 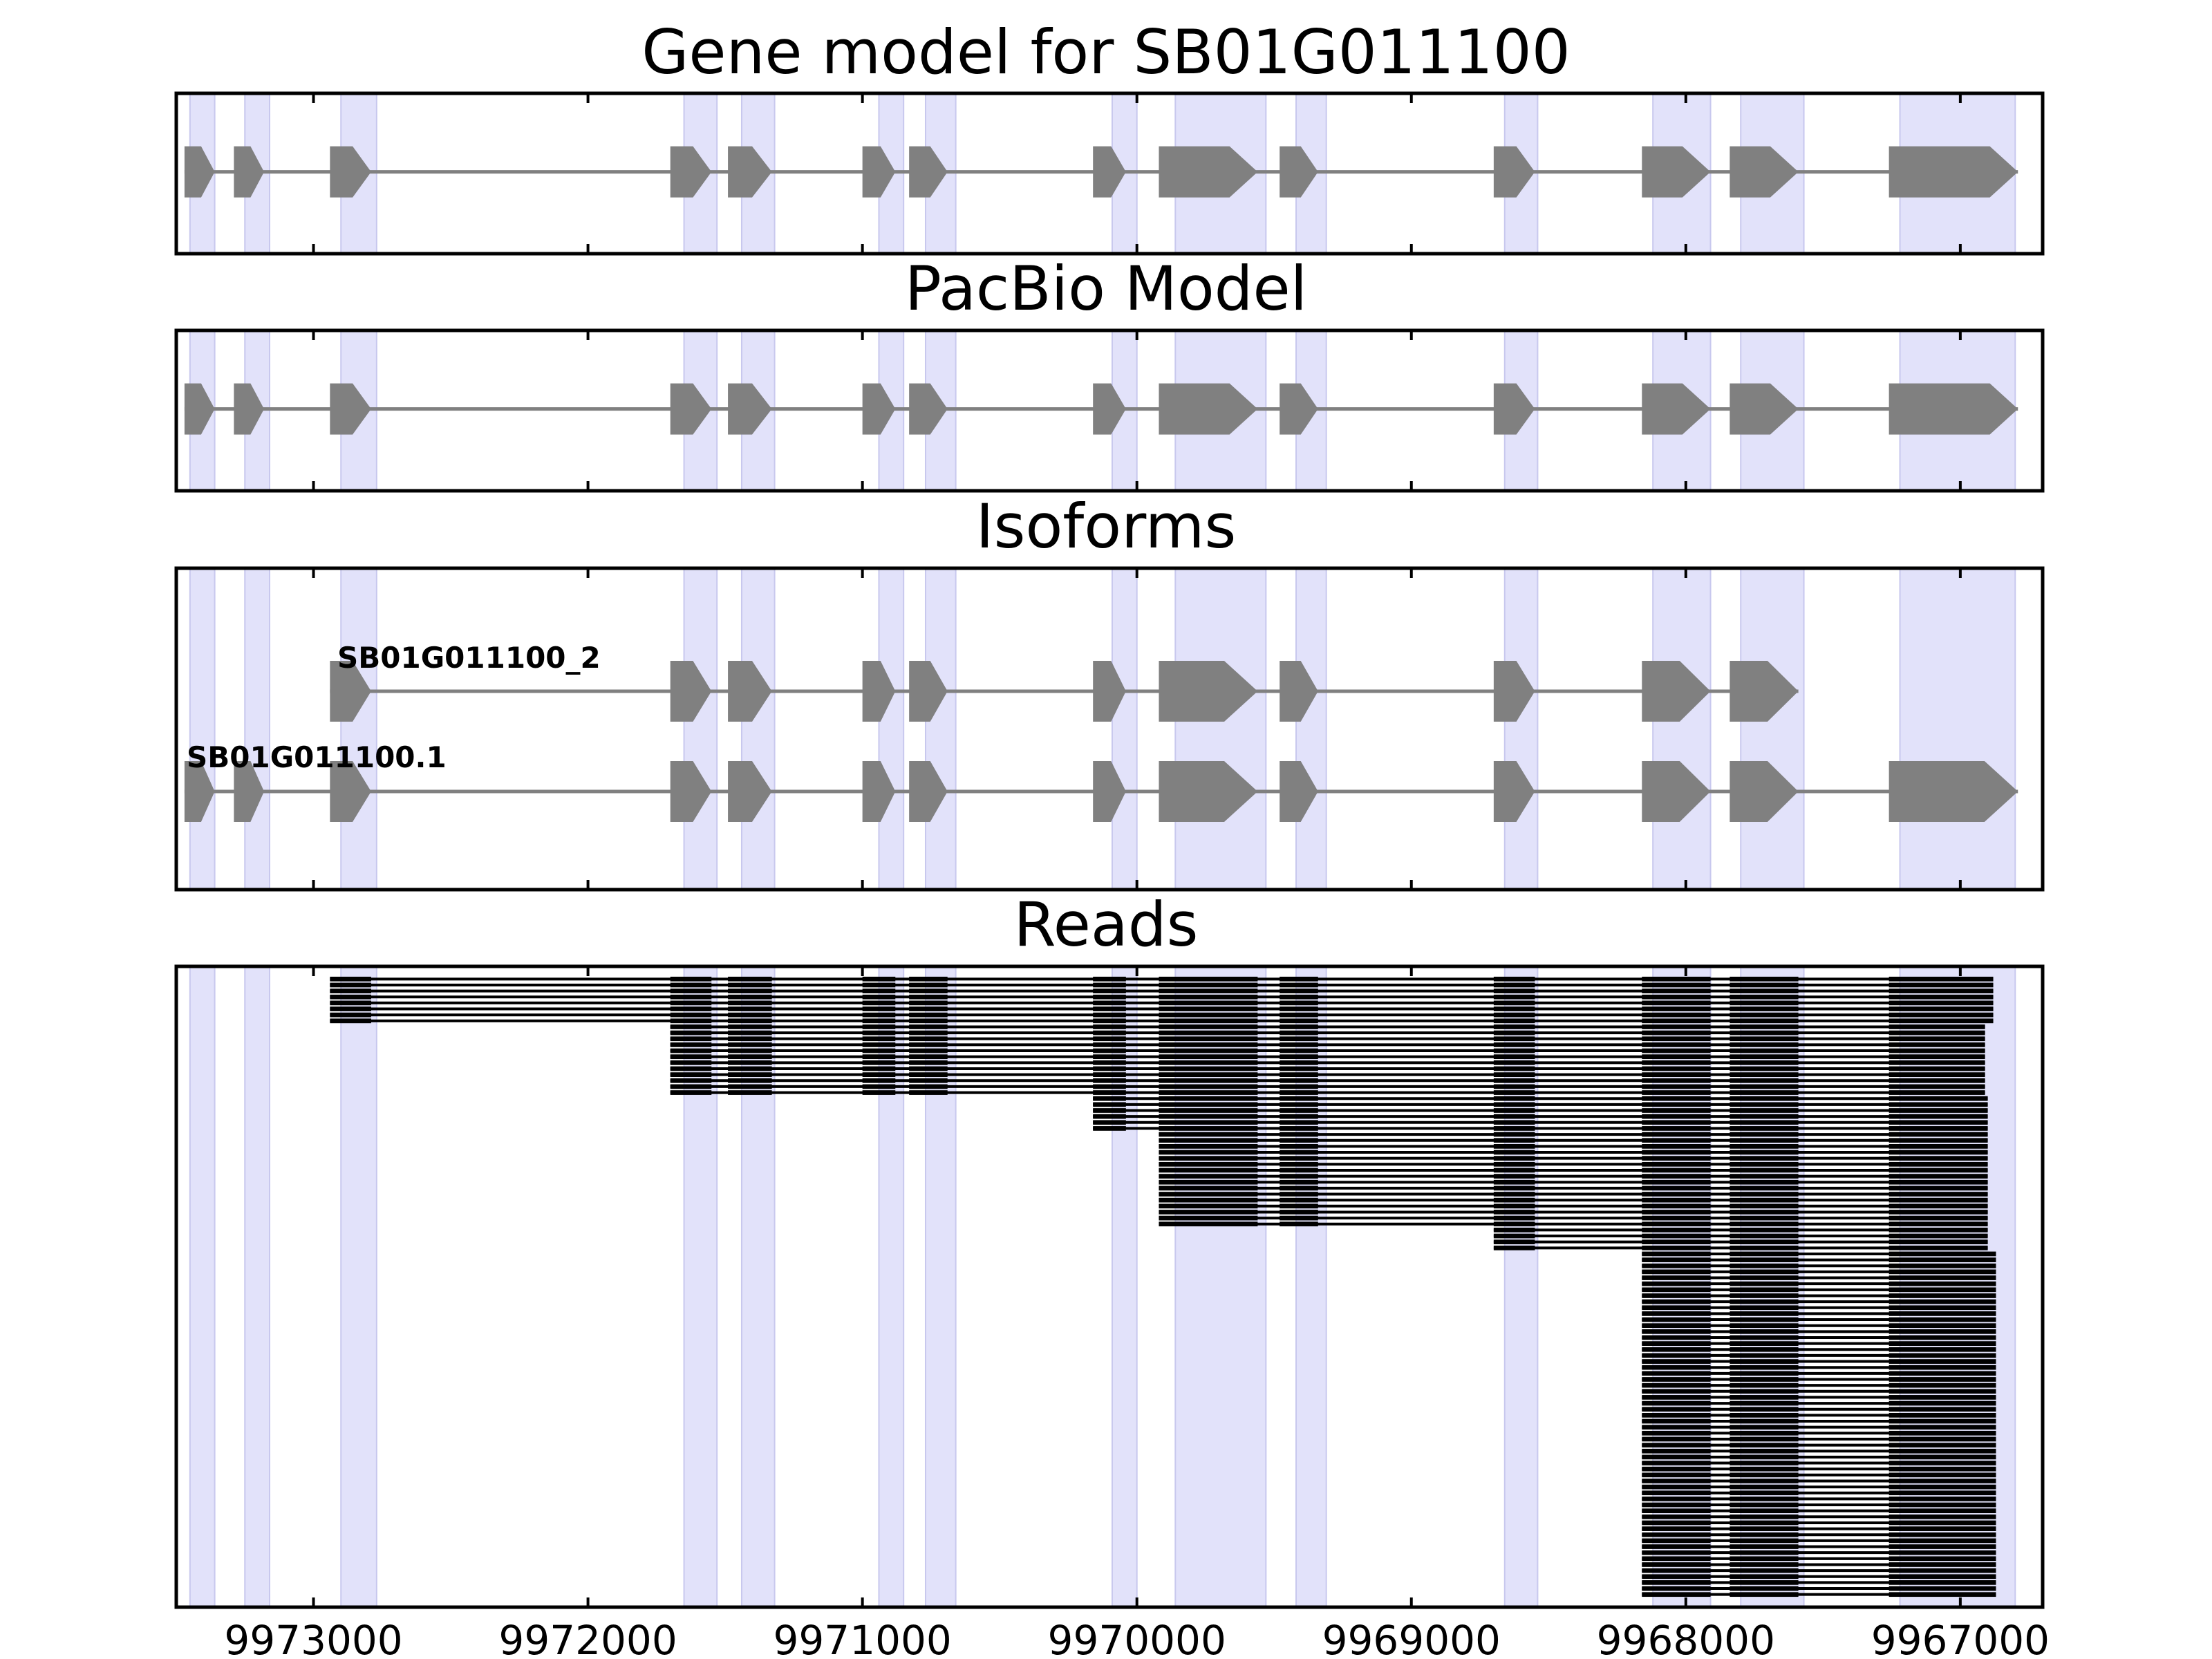 I want to click on isoforms-ticks, so click(x=1137, y=729).